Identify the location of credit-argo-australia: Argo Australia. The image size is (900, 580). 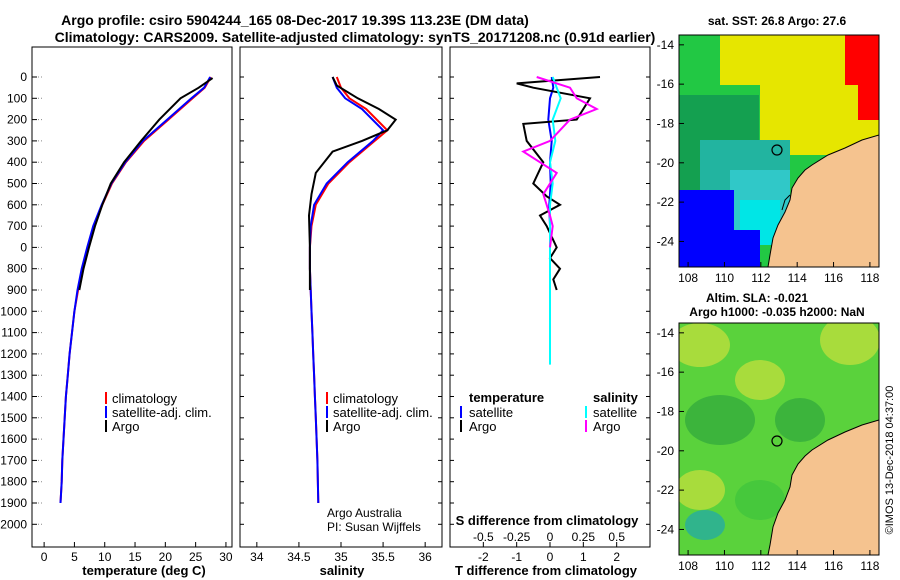
(364, 513).